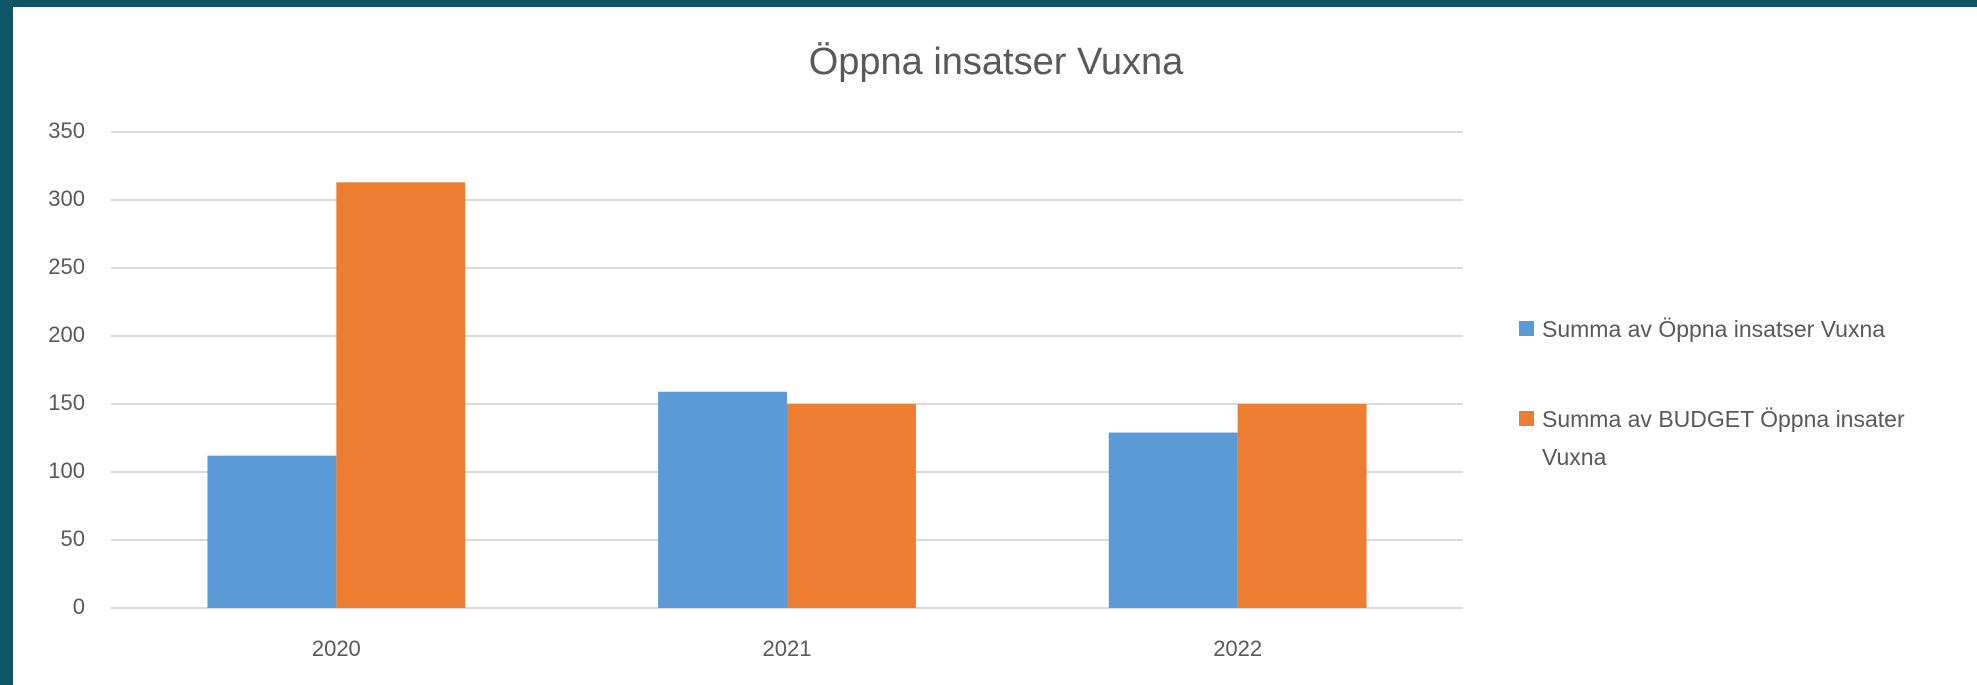  Describe the element at coordinates (66, 266) in the screenshot. I see `y-tick-label: 250` at that location.